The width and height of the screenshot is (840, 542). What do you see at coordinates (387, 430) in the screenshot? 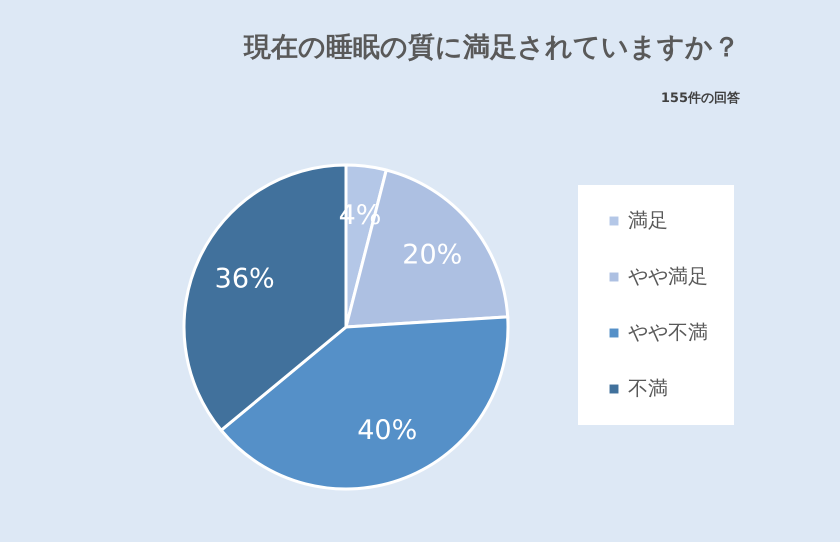
I see `data-label: 40%` at bounding box center [387, 430].